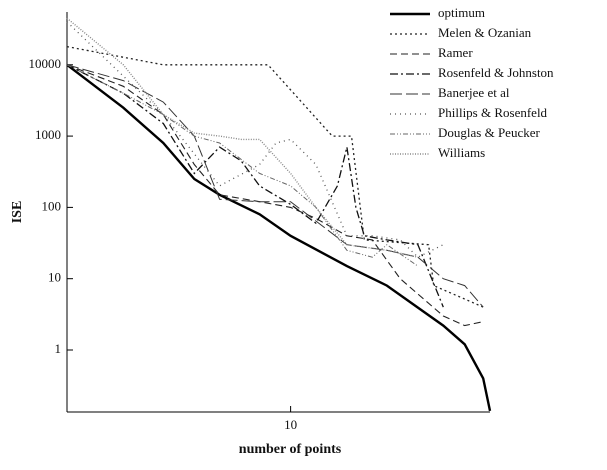  What do you see at coordinates (485, 32) in the screenshot?
I see `legend-label: Melen & Ozanian` at bounding box center [485, 32].